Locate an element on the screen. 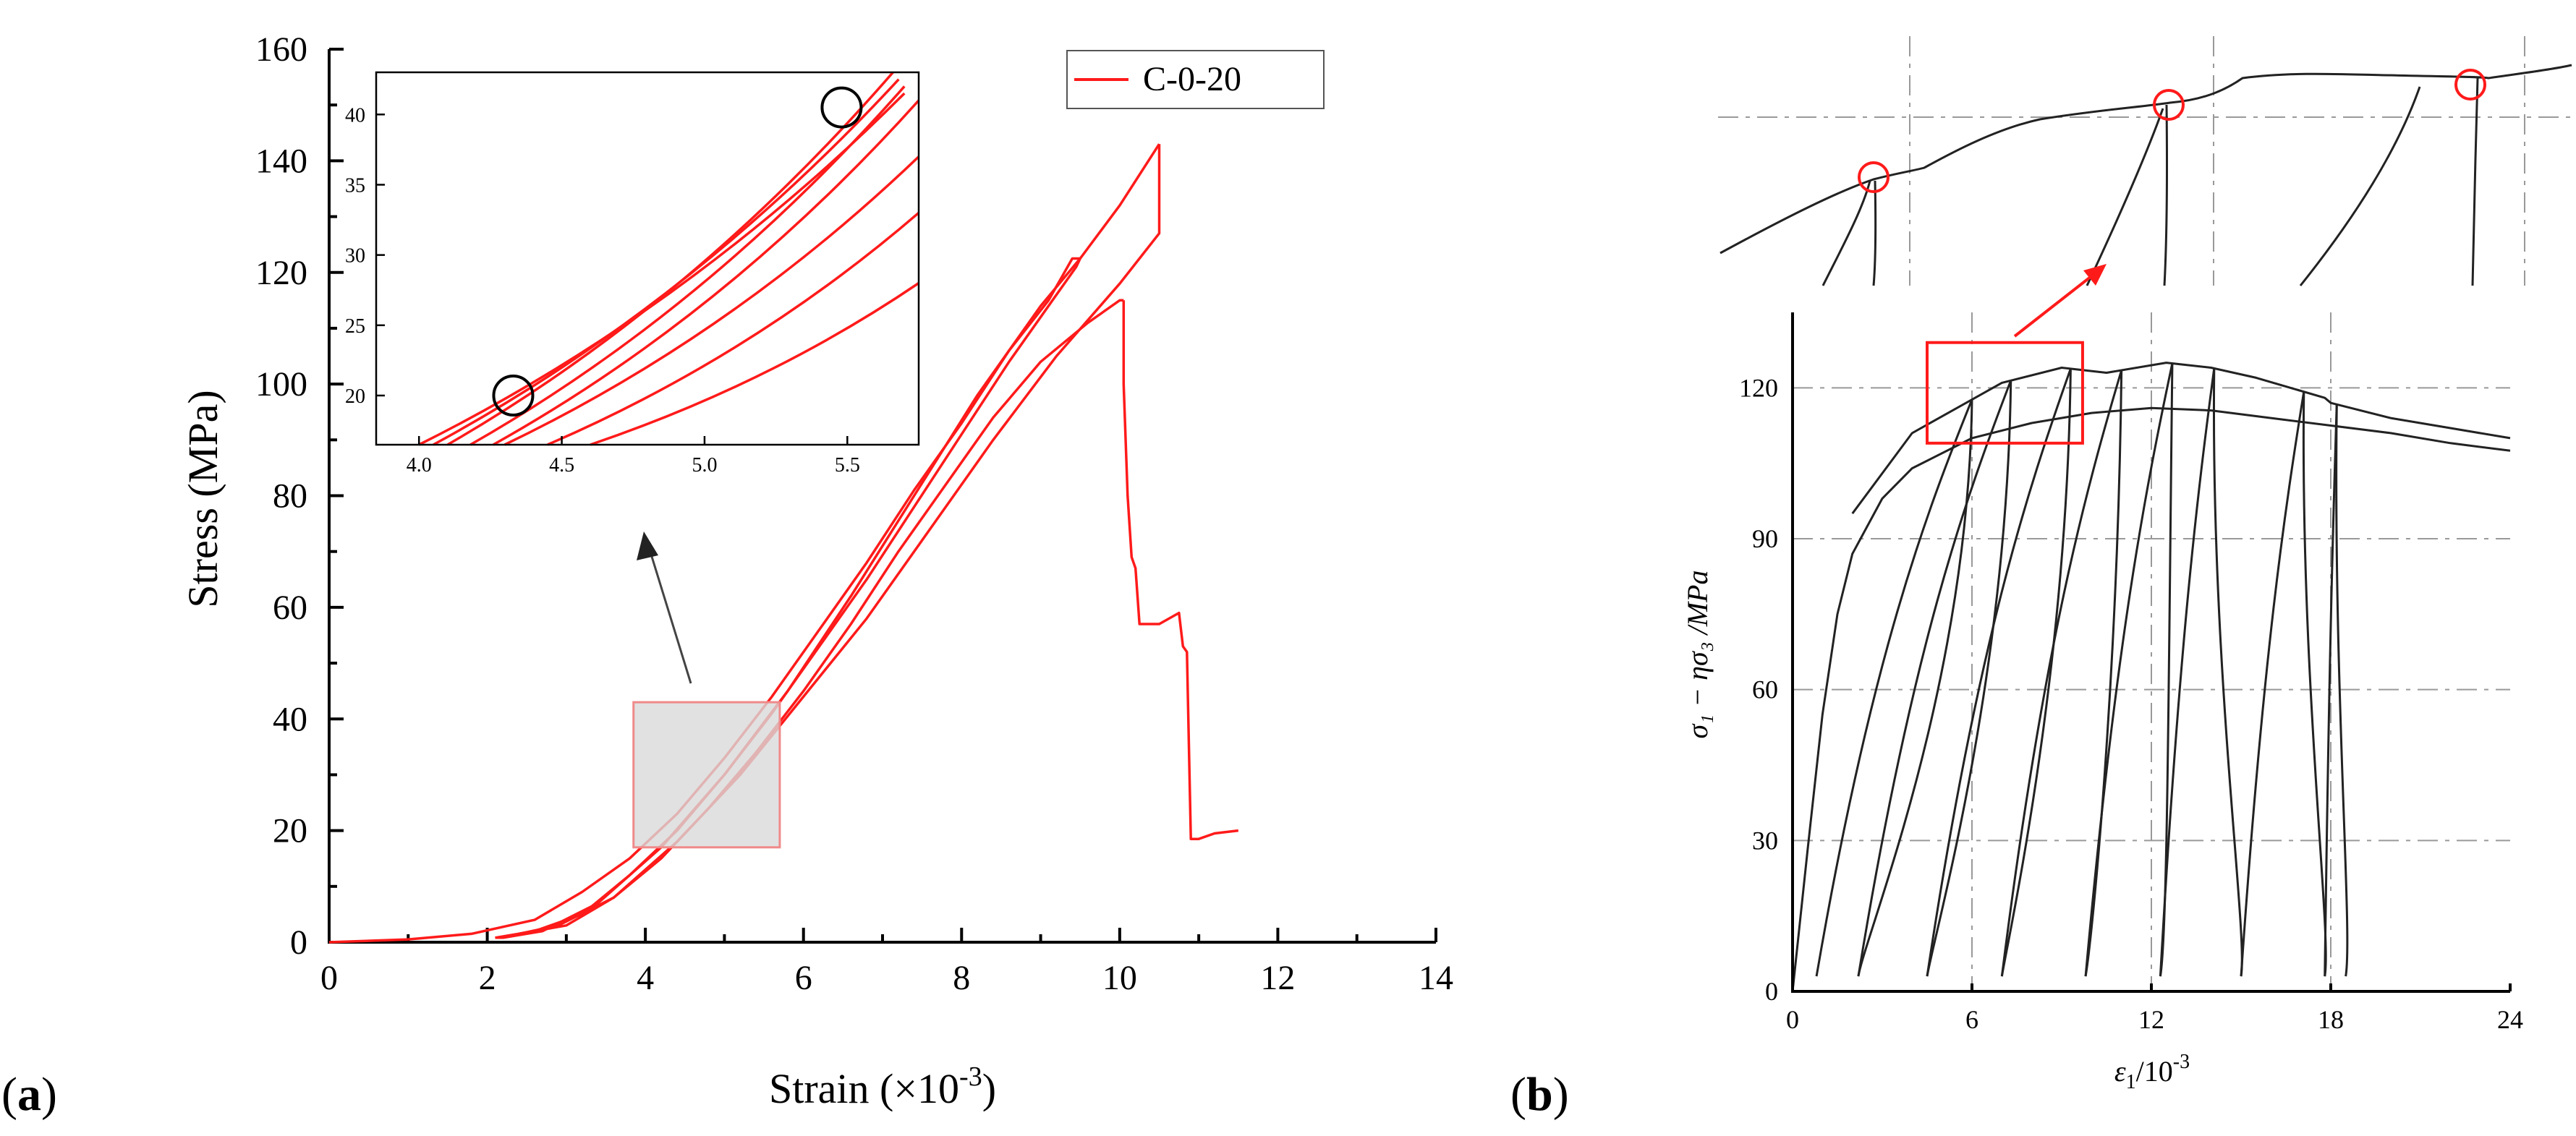 This screenshot has width=2576, height=1136. y-tick-label-b: 30 is located at coordinates (1765, 840).